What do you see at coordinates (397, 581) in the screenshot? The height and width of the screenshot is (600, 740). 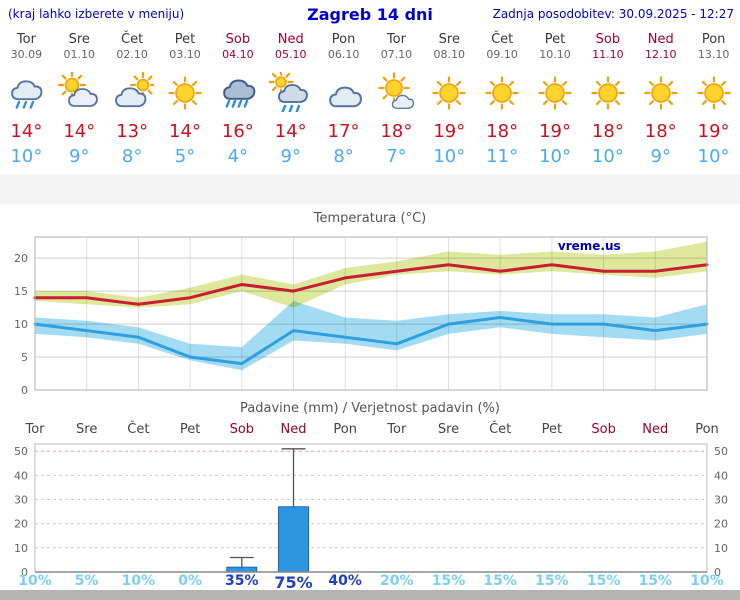 I see `precip-probability: 20%` at bounding box center [397, 581].